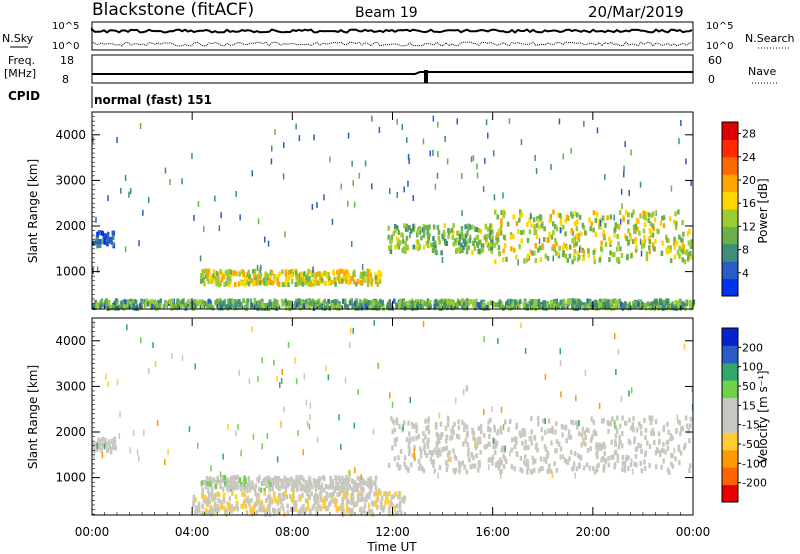  What do you see at coordinates (391, 547) in the screenshot?
I see `x-axis-label: Time UT` at bounding box center [391, 547].